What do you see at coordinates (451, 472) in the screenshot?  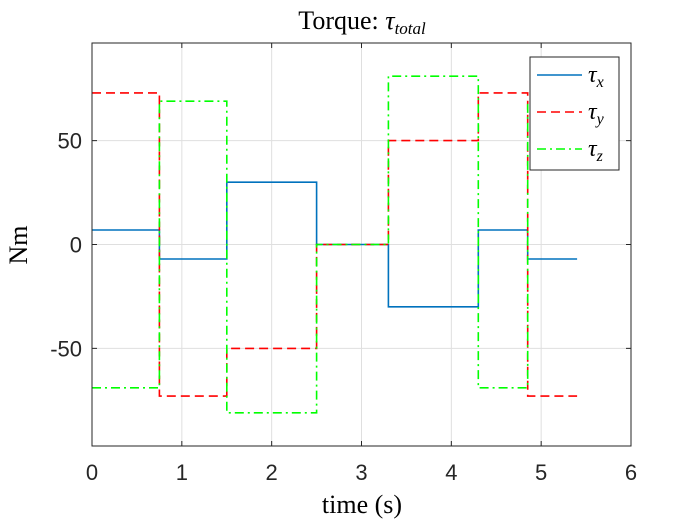 I see `x-tick-label: 4` at bounding box center [451, 472].